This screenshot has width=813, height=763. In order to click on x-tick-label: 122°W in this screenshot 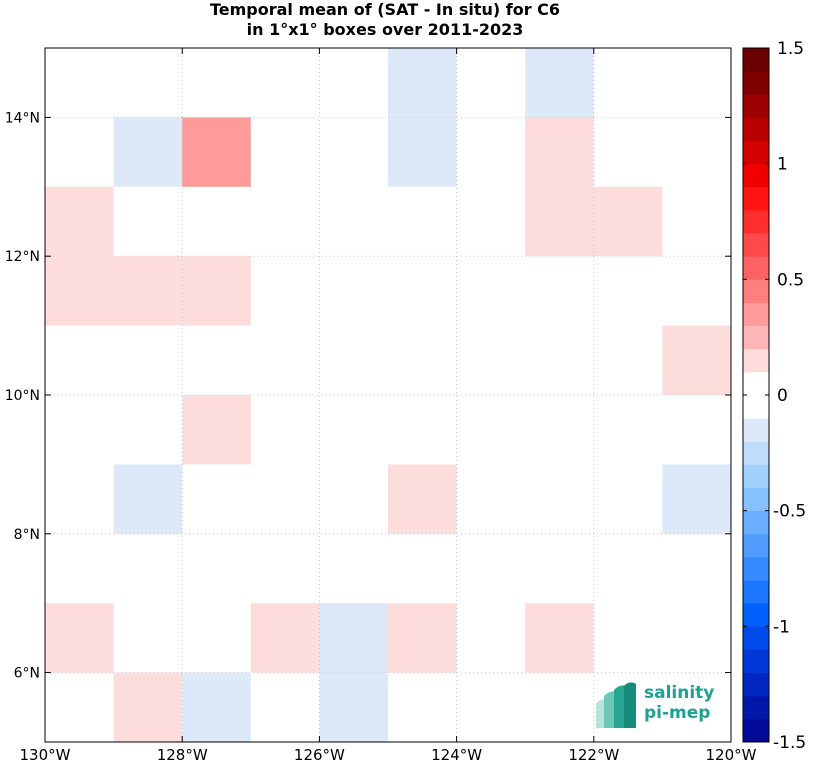, I will do `click(593, 754)`.